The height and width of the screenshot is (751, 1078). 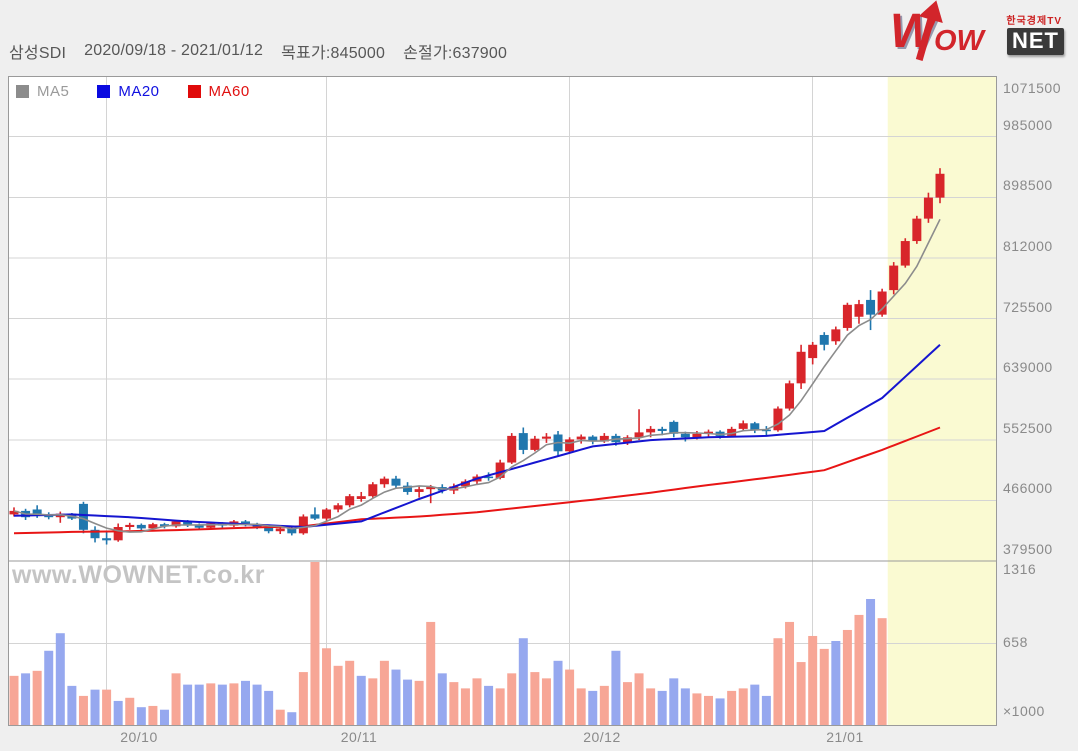 What do you see at coordinates (38, 53) in the screenshot?
I see `symbol-name: 삼성SDI` at bounding box center [38, 53].